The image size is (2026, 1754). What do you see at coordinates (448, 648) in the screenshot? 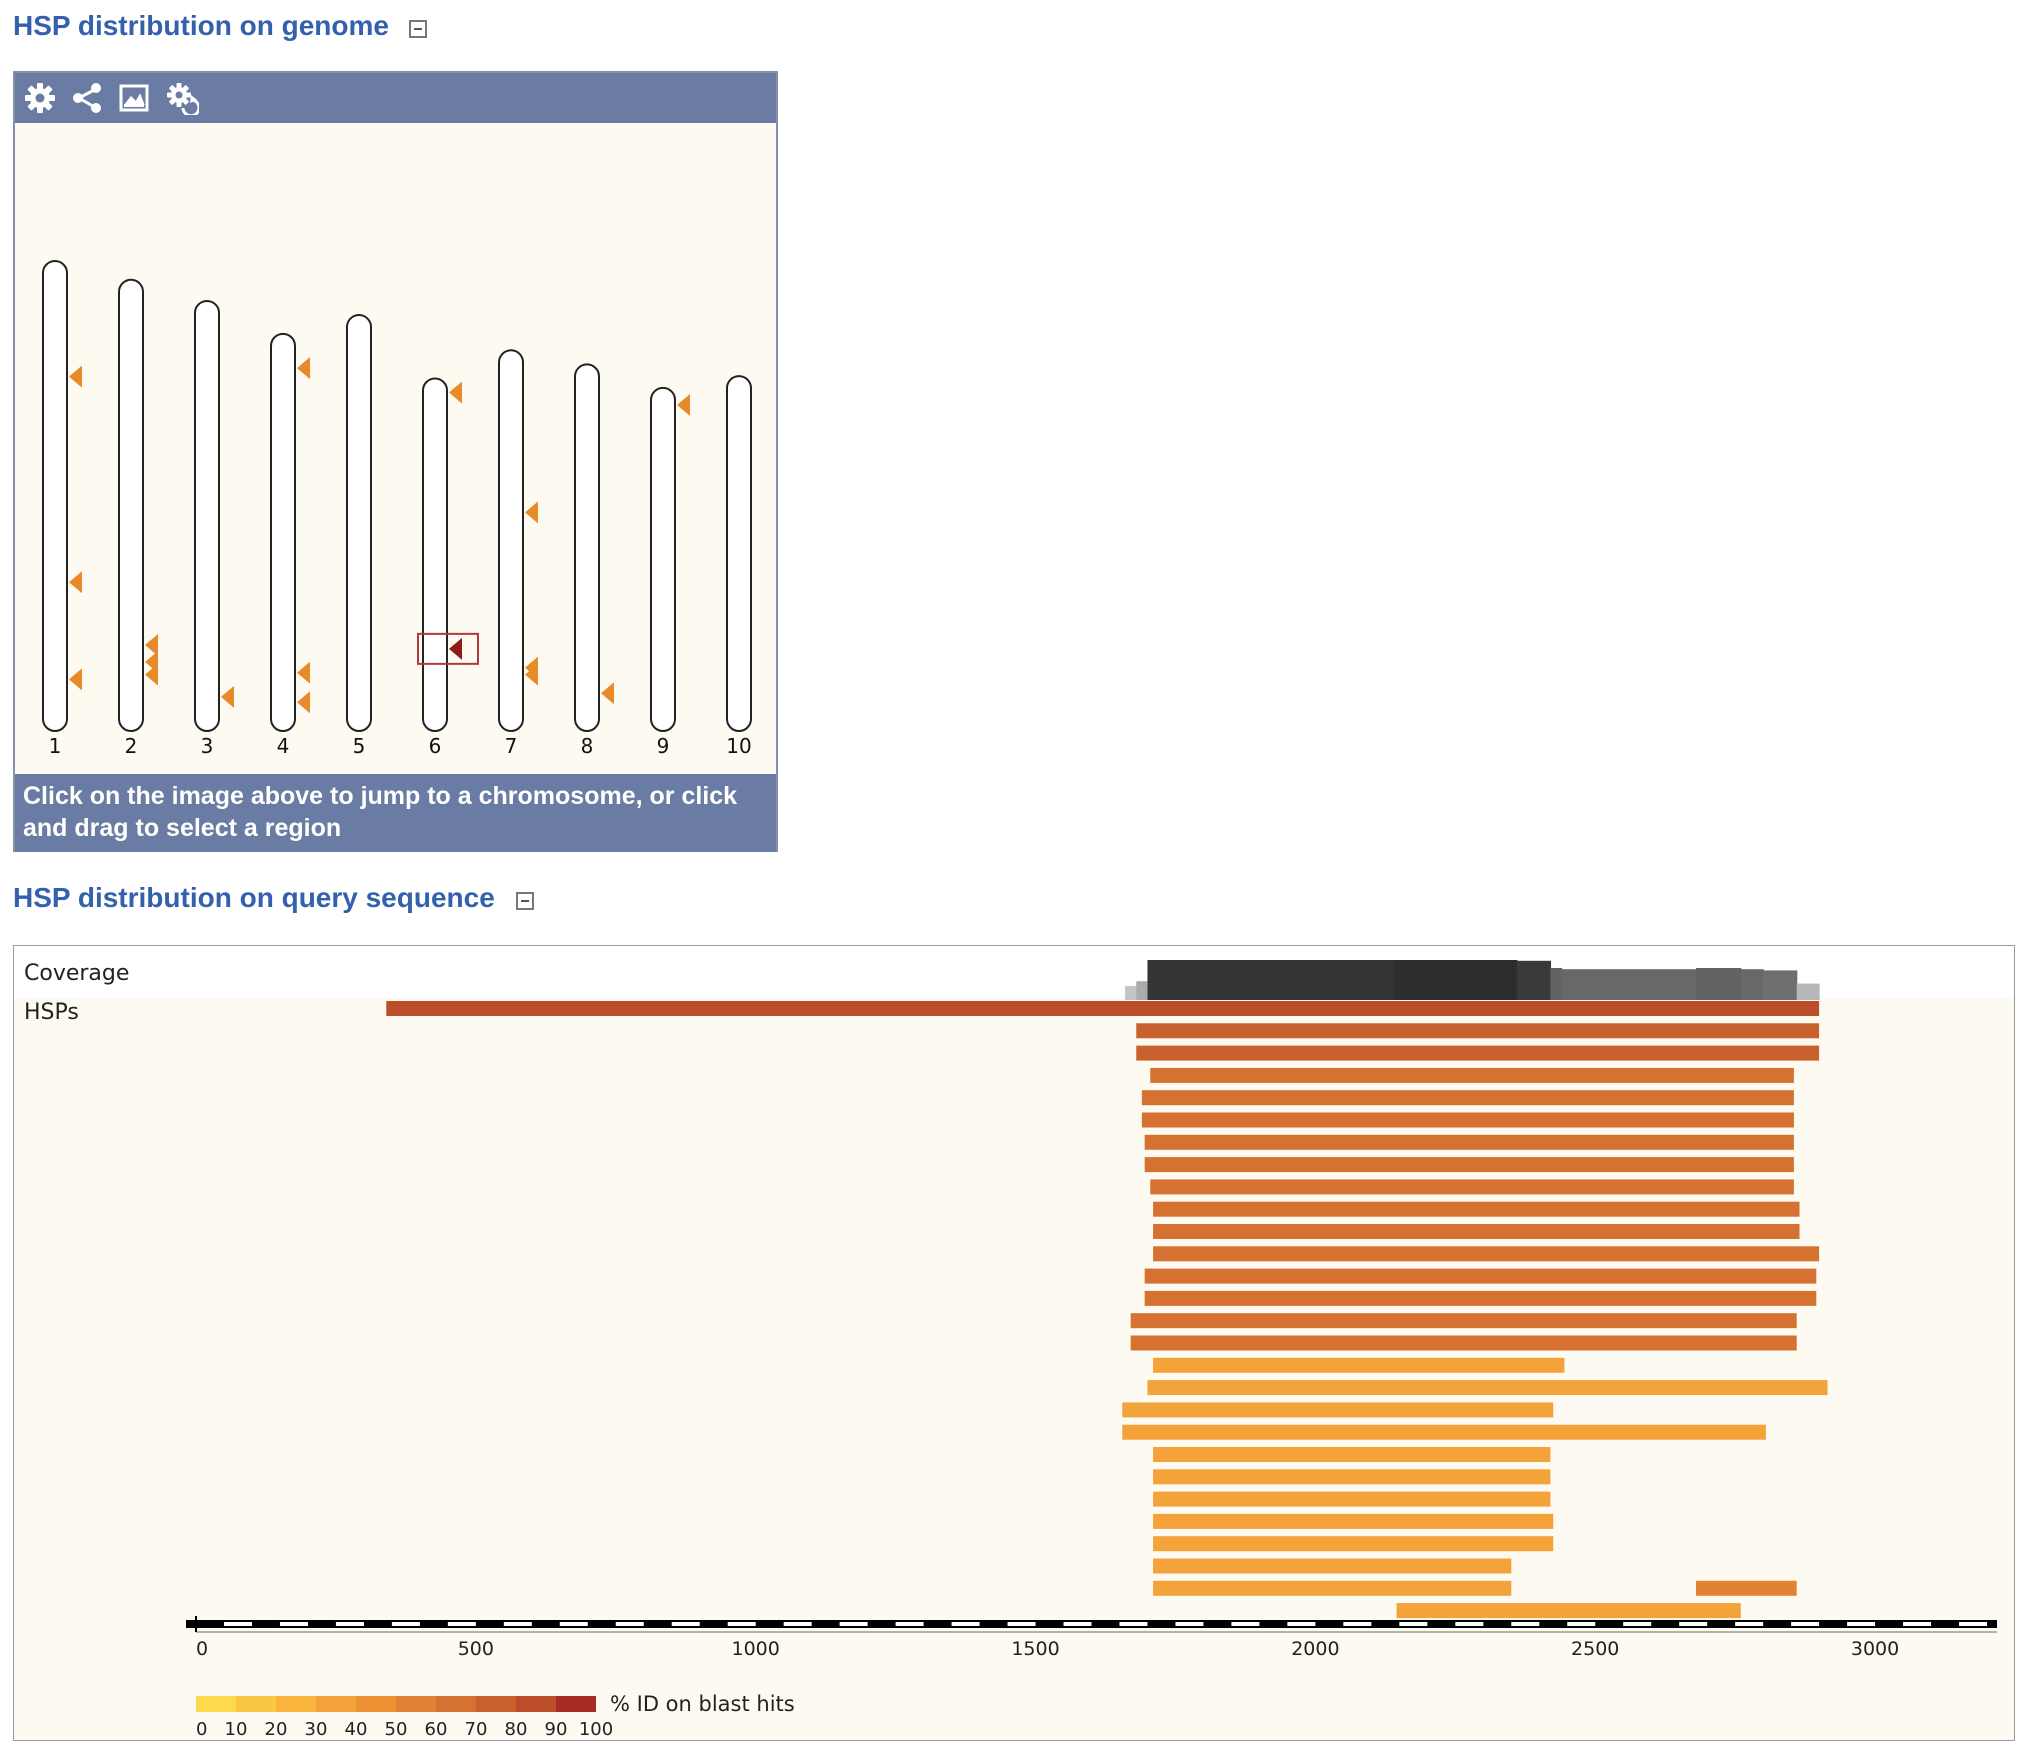
I see `selected-hit-box` at bounding box center [448, 648].